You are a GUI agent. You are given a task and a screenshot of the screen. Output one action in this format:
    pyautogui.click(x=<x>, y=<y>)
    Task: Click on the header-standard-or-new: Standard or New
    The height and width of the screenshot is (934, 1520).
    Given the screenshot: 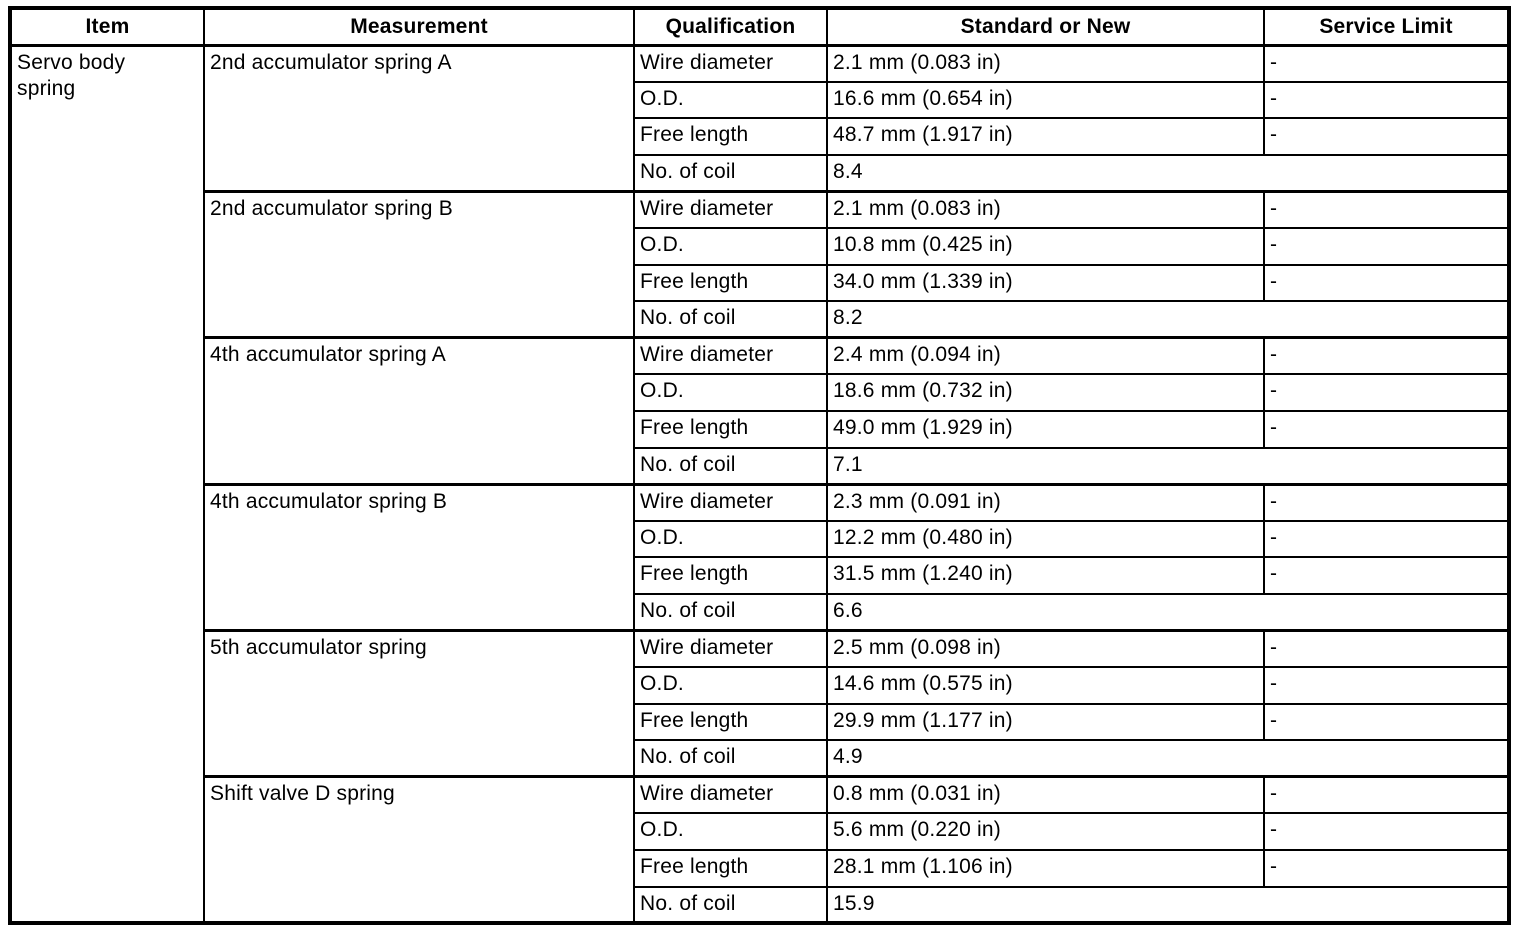 What is the action you would take?
    pyautogui.click(x=1045, y=27)
    